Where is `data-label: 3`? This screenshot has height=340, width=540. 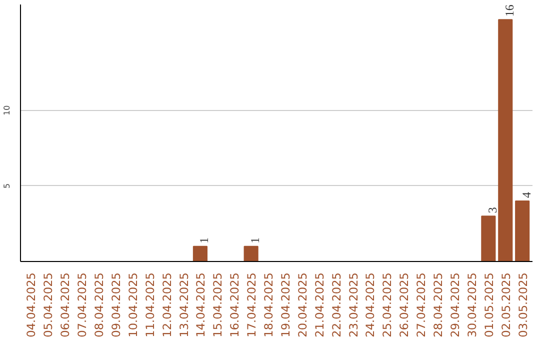
data-label: 3 is located at coordinates (492, 210).